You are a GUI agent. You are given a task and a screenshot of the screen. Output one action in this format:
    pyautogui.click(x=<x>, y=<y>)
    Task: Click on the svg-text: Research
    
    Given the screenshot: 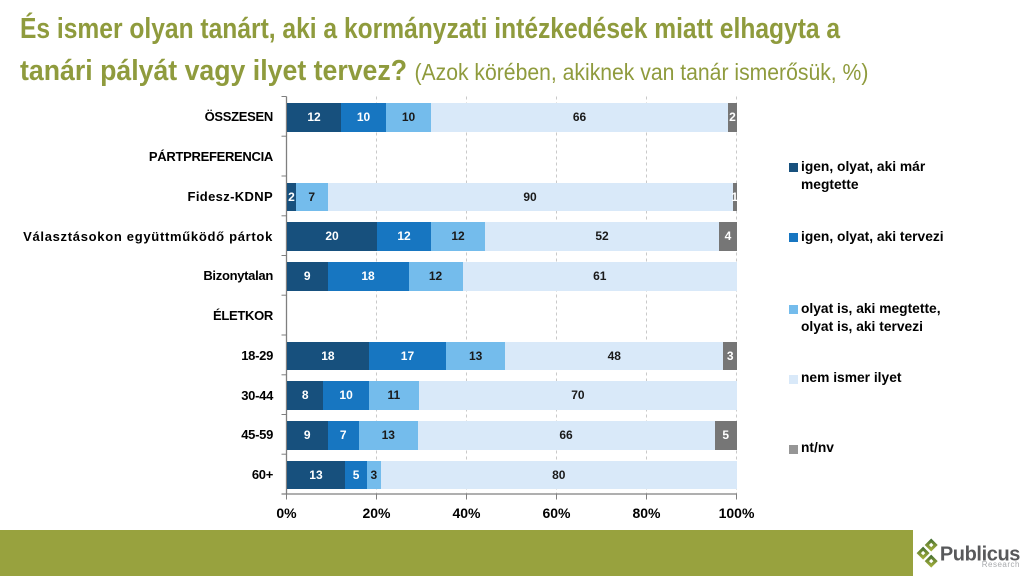 What is the action you would take?
    pyautogui.click(x=1001, y=564)
    